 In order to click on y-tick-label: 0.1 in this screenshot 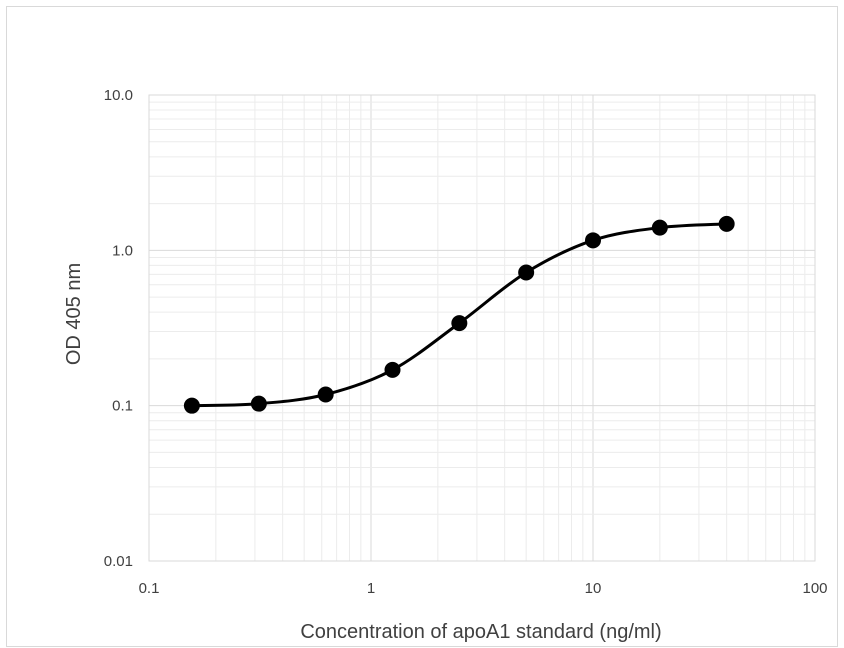, I will do `click(122, 406)`.